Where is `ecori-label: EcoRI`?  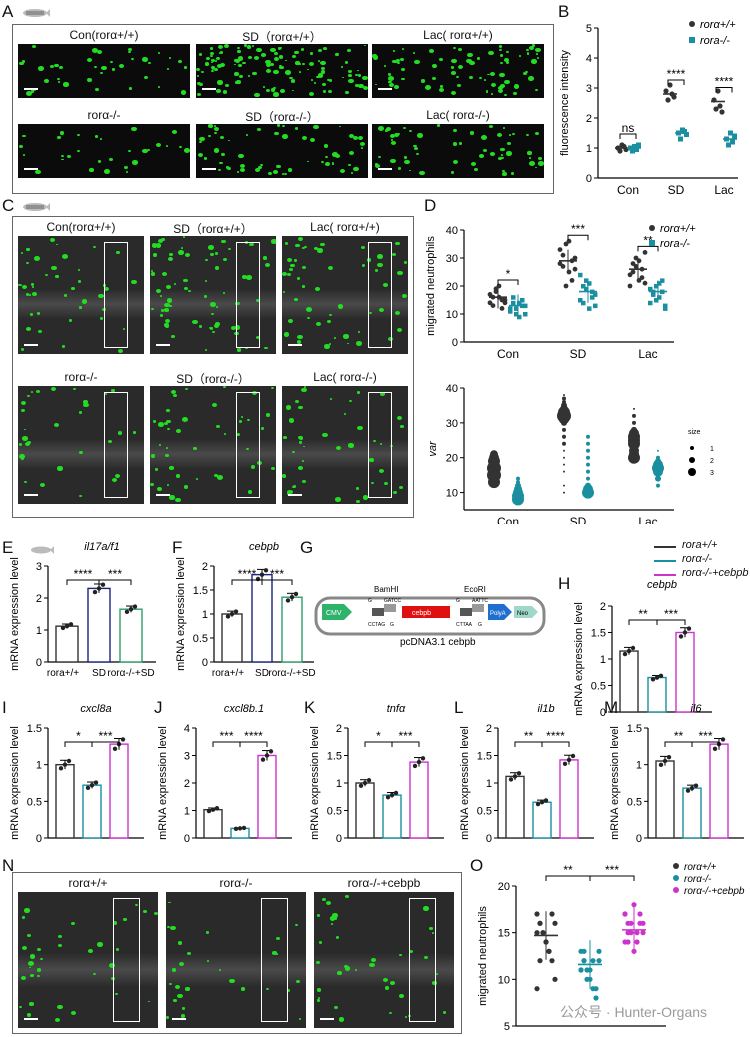 ecori-label: EcoRI is located at coordinates (475, 589).